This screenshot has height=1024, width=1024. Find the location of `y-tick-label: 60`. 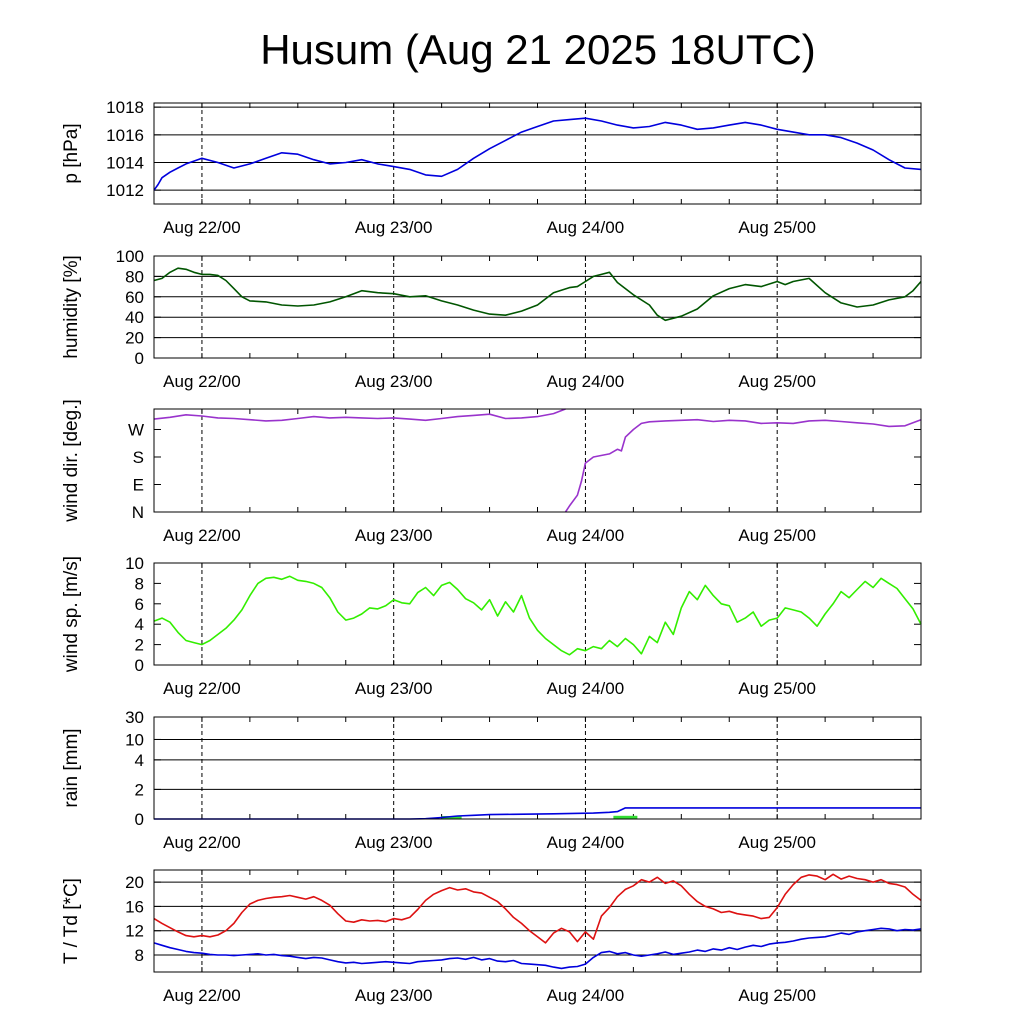

y-tick-label: 60 is located at coordinates (134, 297).